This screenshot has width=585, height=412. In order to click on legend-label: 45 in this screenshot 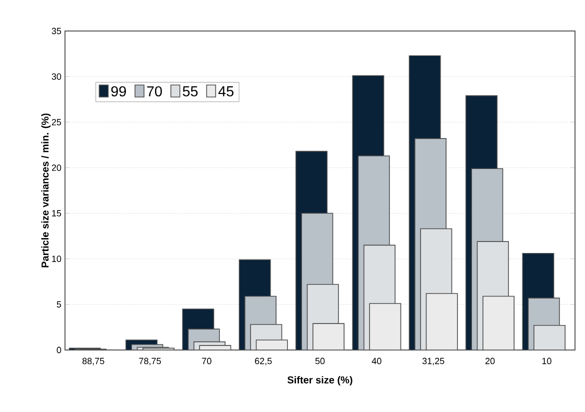, I will do `click(226, 91)`.